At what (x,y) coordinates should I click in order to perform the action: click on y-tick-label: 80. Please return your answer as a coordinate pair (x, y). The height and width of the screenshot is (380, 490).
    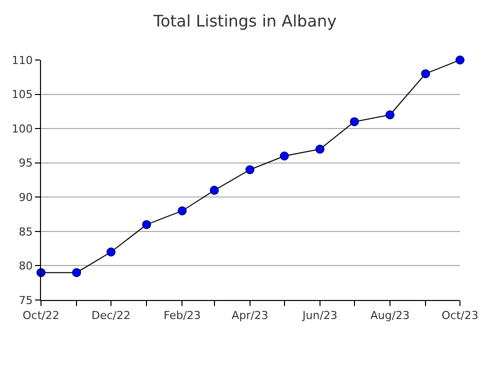
    Looking at the image, I should click on (25, 266).